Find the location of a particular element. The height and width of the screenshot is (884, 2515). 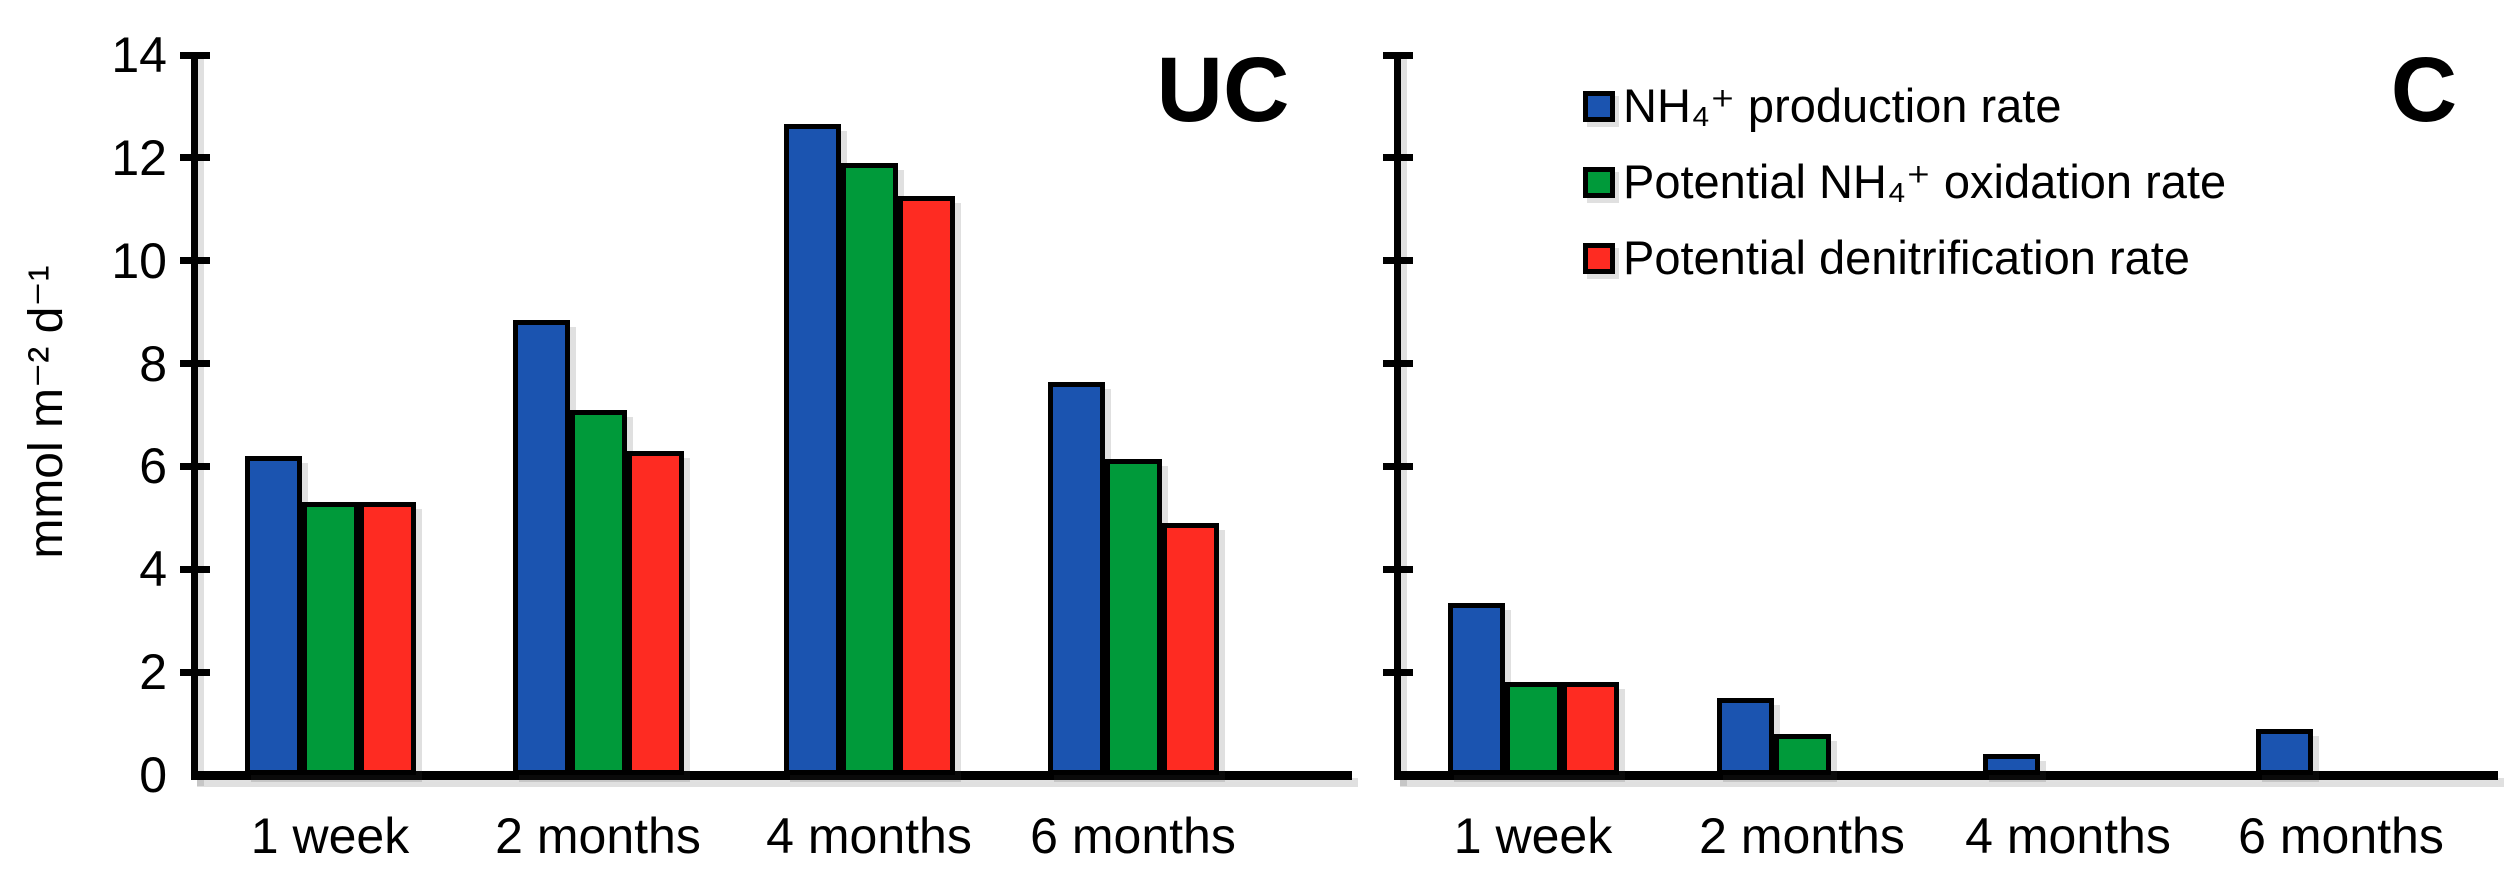

bar-4-months-s1 is located at coordinates (869, 469).